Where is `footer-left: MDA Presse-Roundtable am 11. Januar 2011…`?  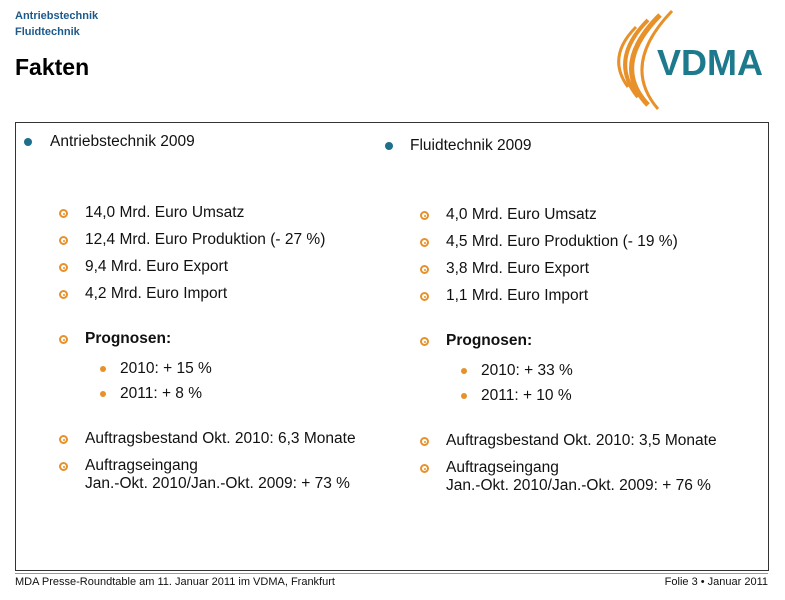
footer-left: MDA Presse-Roundtable am 11. Januar 2011… is located at coordinates (175, 582).